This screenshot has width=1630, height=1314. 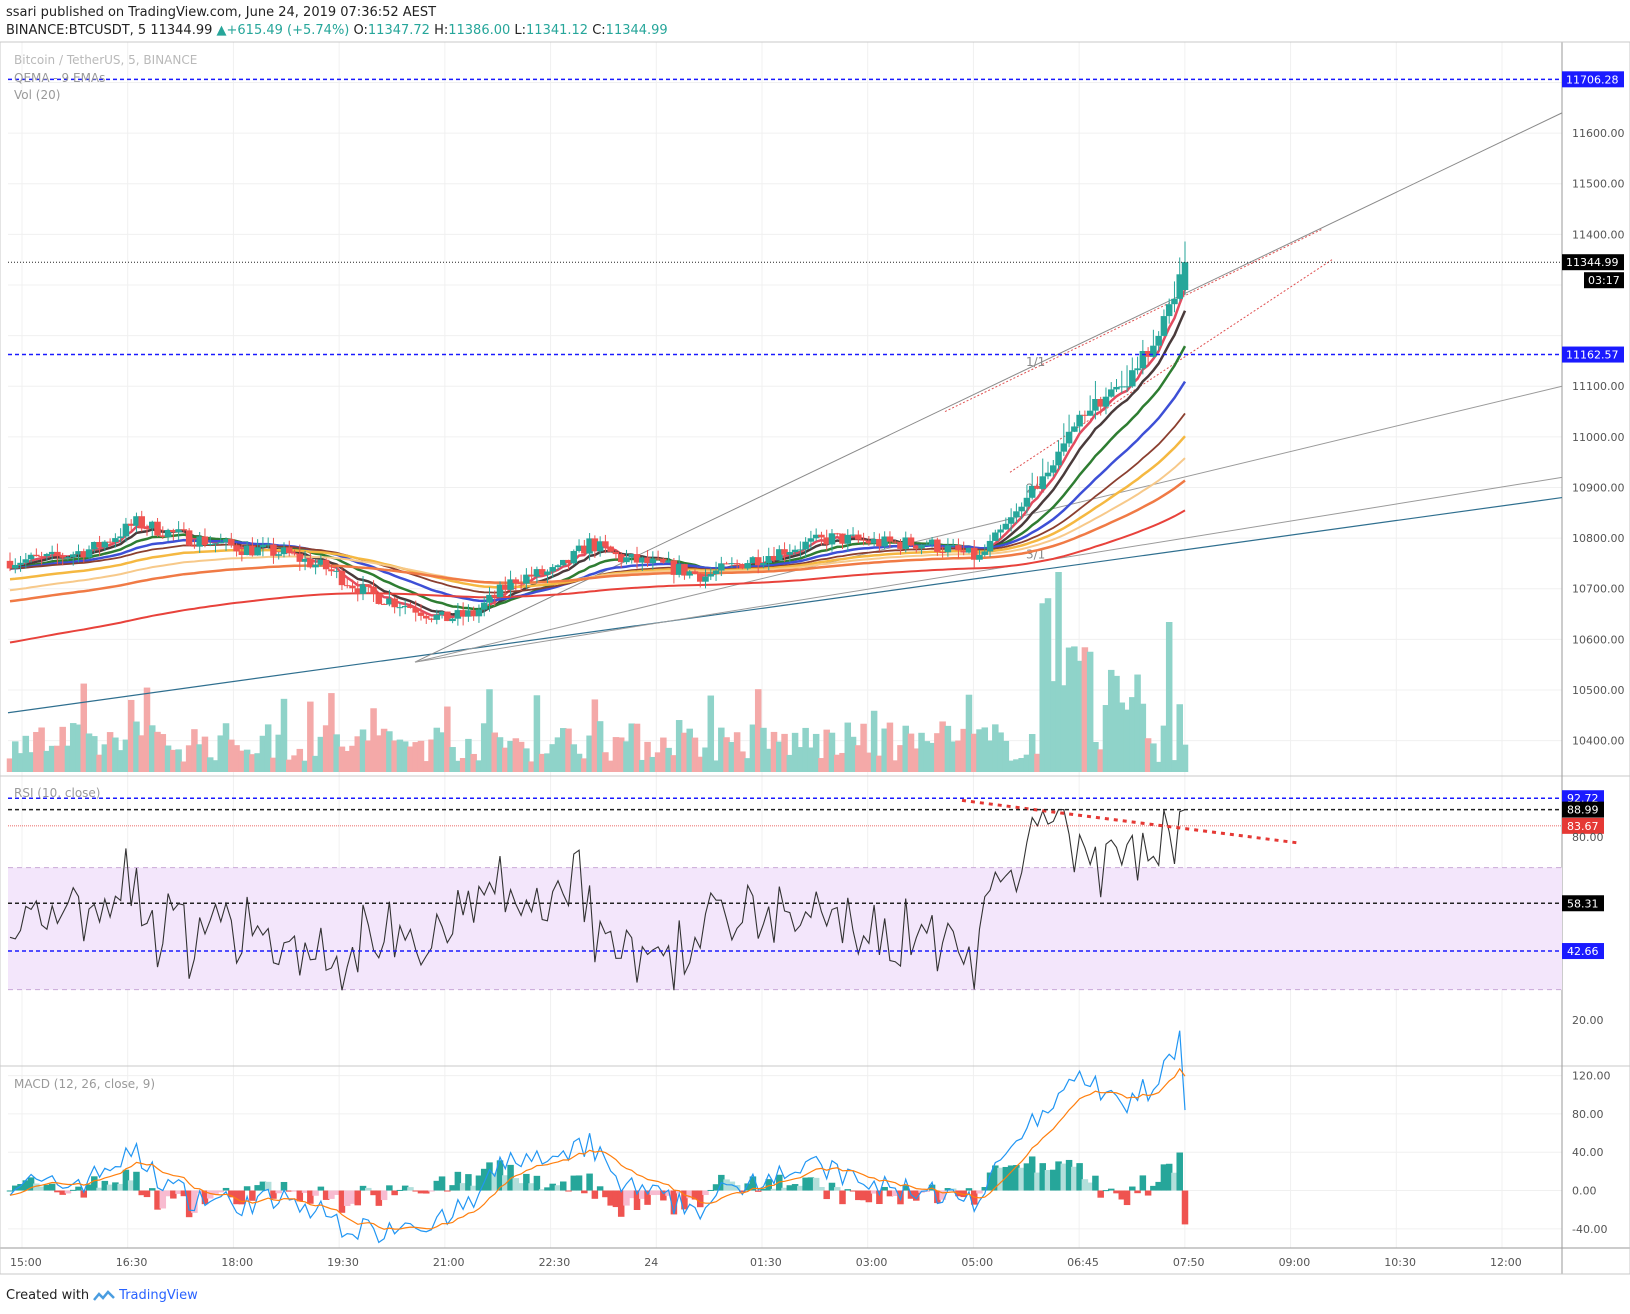 What do you see at coordinates (597, 1148) in the screenshot?
I see `macd-signal-line` at bounding box center [597, 1148].